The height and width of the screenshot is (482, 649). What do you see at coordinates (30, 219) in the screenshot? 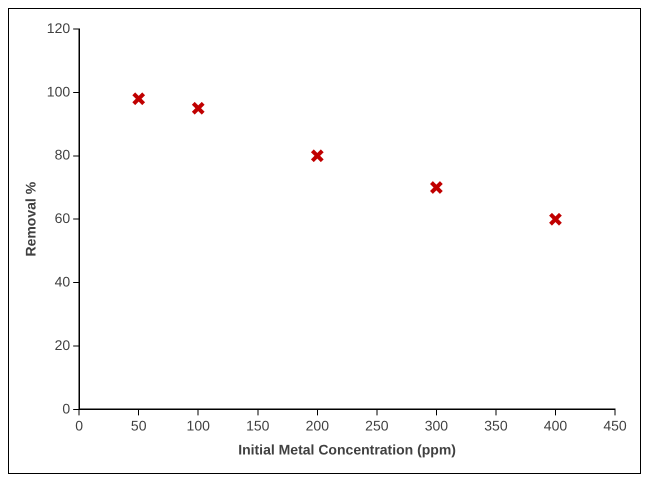
I see `y-axis-title: Removal %` at bounding box center [30, 219].